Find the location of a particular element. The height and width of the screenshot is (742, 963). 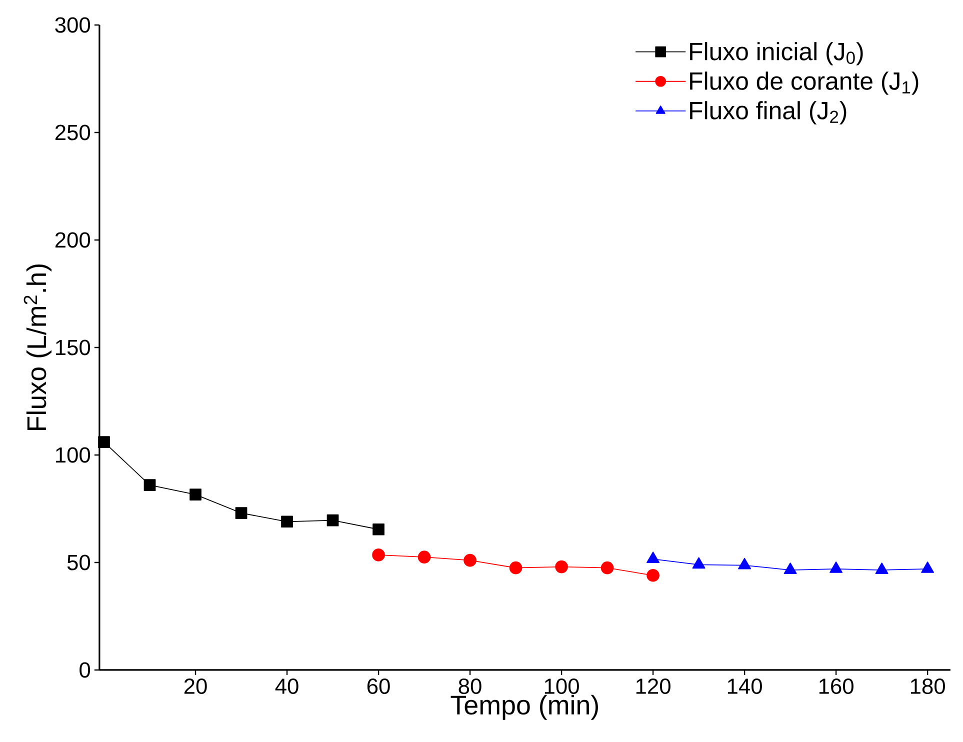

legend-label: Fluxo final (J$_{2}$) is located at coordinates (768, 112).